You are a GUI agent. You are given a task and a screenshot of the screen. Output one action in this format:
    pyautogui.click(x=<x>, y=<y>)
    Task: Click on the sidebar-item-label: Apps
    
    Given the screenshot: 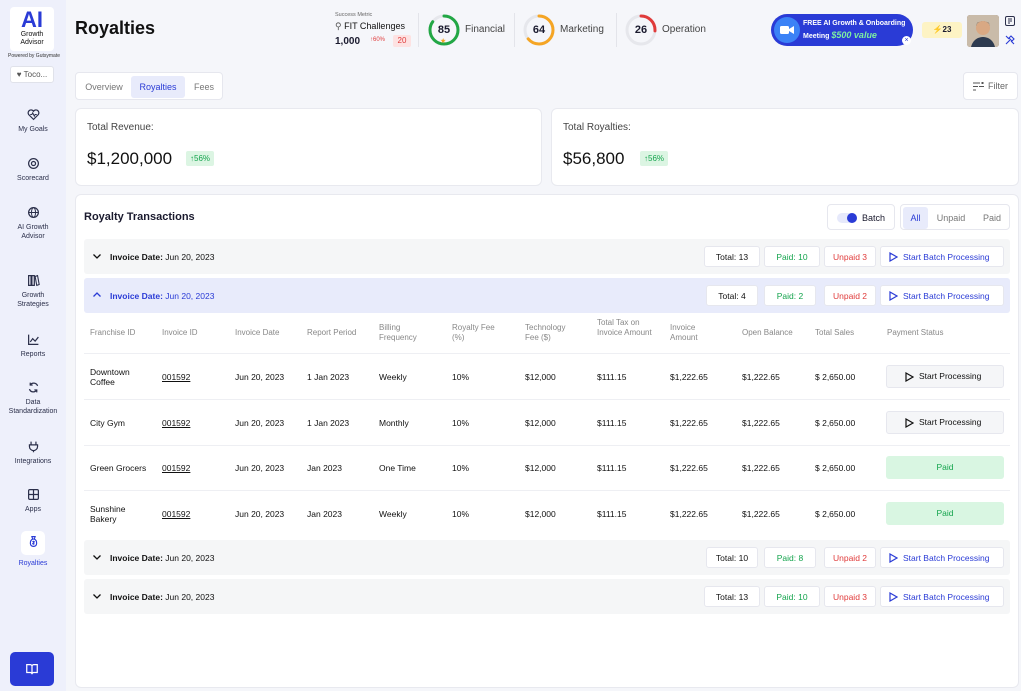 What is the action you would take?
    pyautogui.click(x=33, y=509)
    